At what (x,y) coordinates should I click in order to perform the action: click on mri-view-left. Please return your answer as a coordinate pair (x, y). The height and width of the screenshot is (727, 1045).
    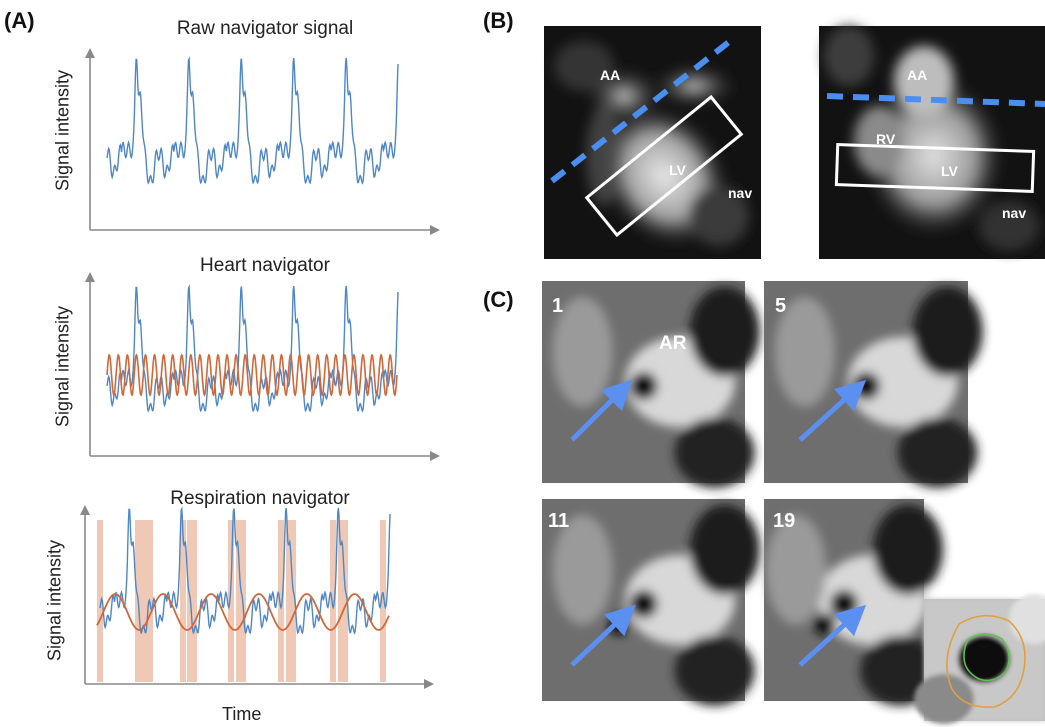
    Looking at the image, I should click on (652, 142).